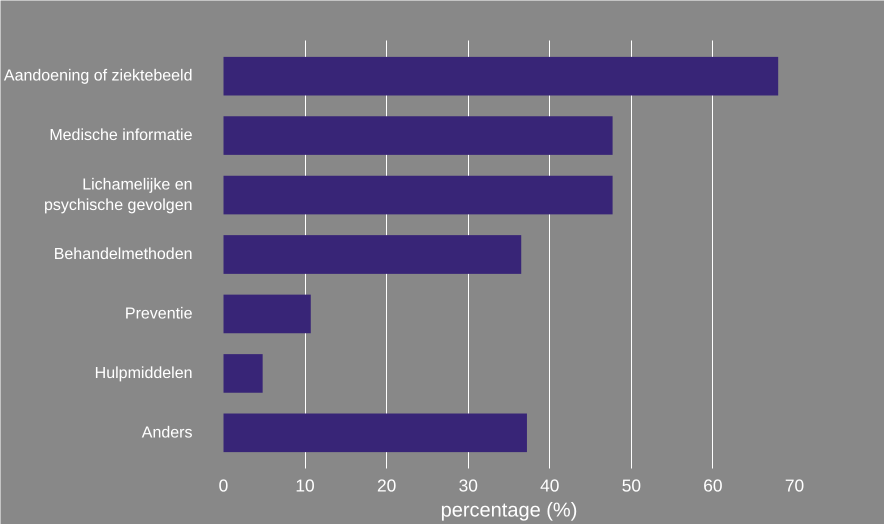 This screenshot has width=884, height=524. What do you see at coordinates (143, 373) in the screenshot?
I see `y-tick-label: Hulpmiddelen` at bounding box center [143, 373].